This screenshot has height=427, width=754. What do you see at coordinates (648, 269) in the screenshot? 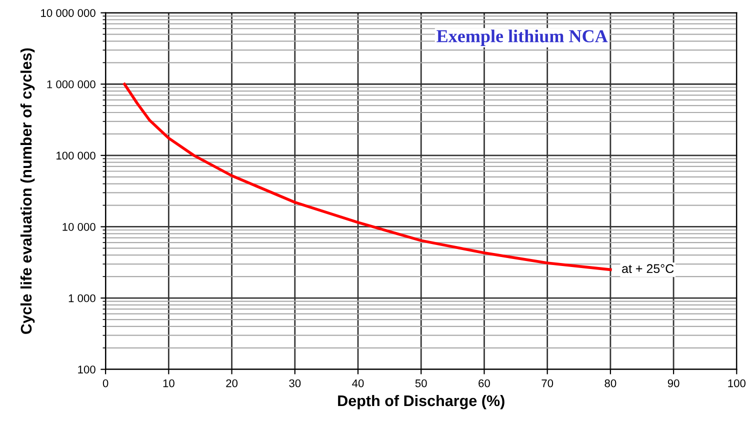
I see `annotation: at + 25°C` at bounding box center [648, 269].